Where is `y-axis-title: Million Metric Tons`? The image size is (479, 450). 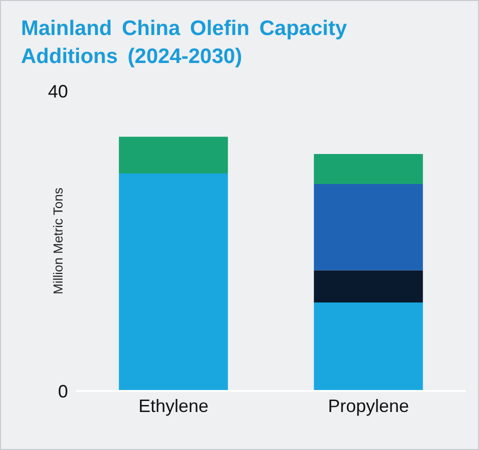
y-axis-title: Million Metric Tons is located at coordinates (58, 240).